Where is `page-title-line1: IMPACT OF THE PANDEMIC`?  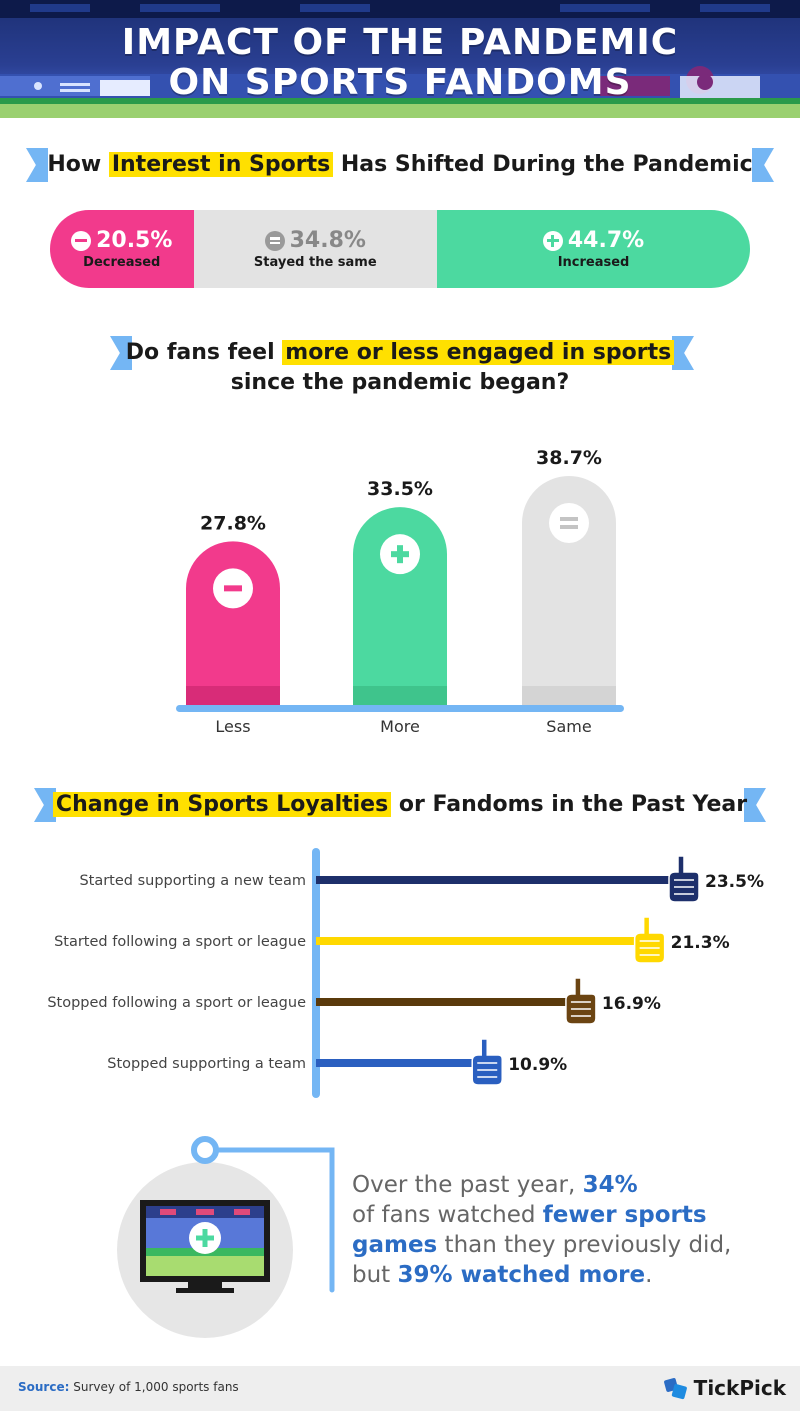
page-title-line1: IMPACT OF THE PANDEMIC is located at coordinates (400, 42).